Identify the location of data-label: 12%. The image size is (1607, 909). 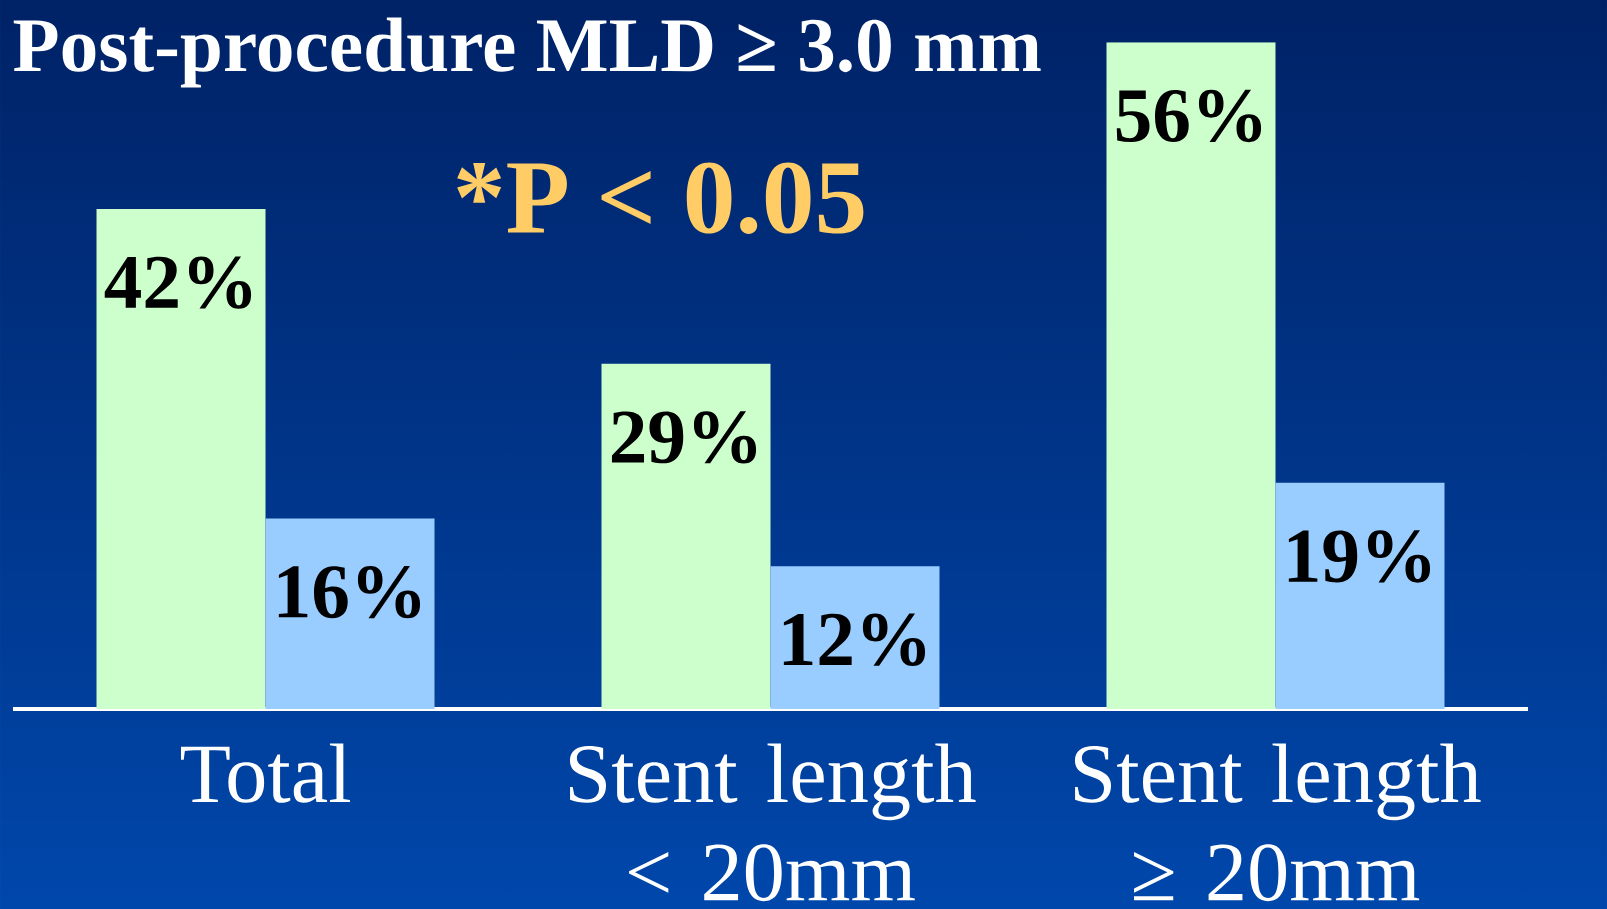
(854, 639).